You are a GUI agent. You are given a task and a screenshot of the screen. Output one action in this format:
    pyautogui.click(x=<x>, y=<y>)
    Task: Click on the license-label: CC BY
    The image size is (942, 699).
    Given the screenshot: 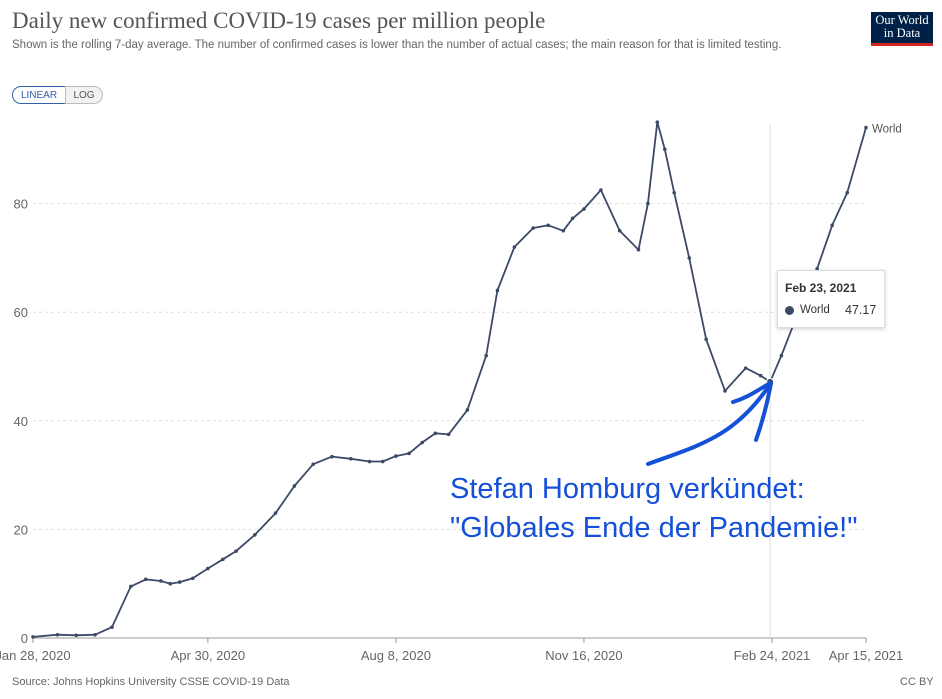 What is the action you would take?
    pyautogui.click(x=917, y=682)
    